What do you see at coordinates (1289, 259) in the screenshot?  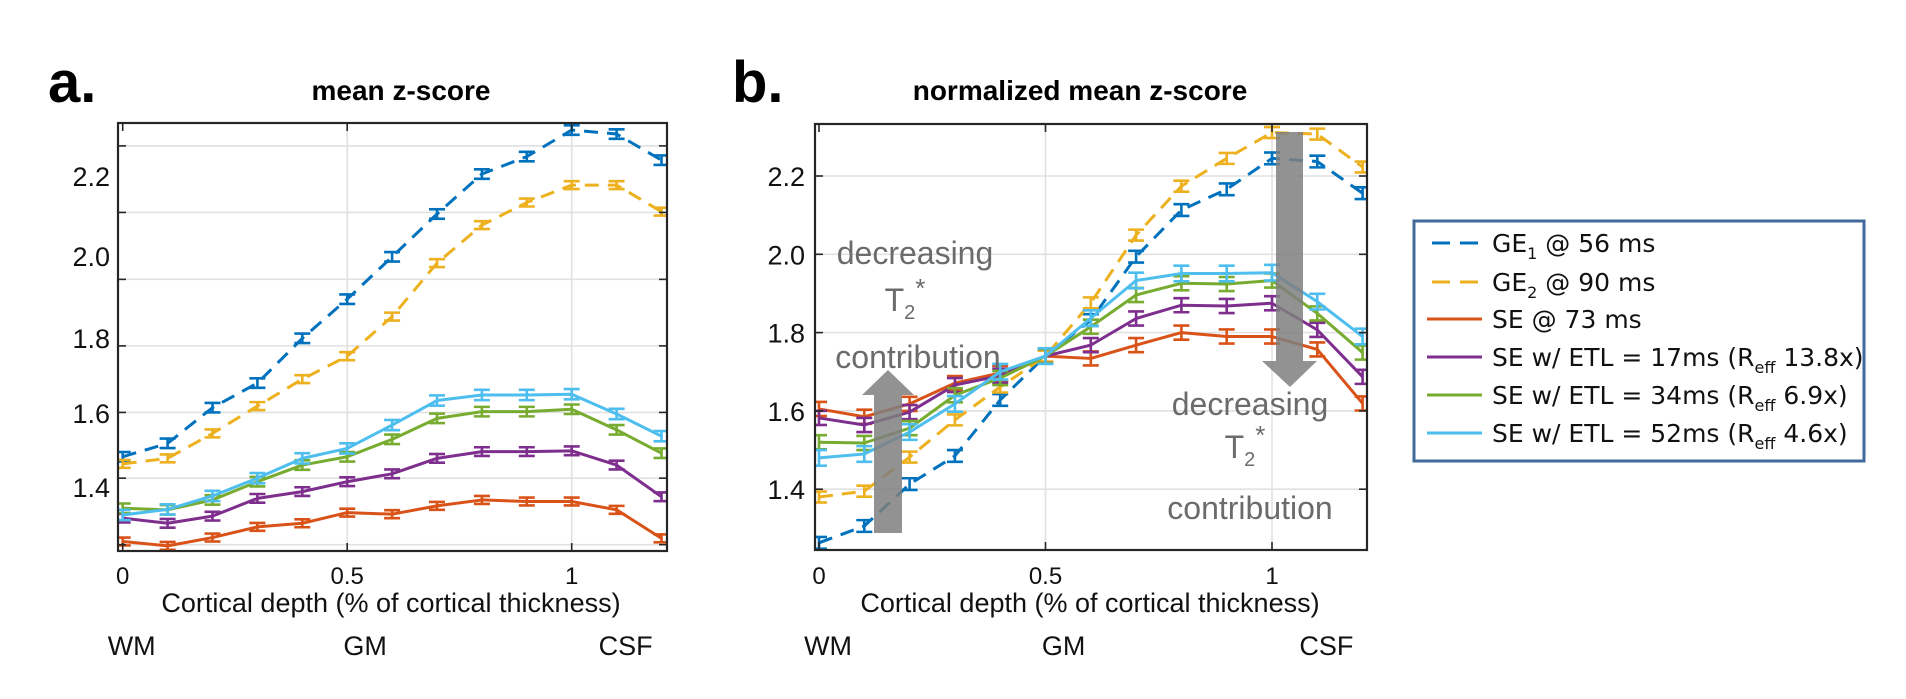 I see `down-arrow-icon` at bounding box center [1289, 259].